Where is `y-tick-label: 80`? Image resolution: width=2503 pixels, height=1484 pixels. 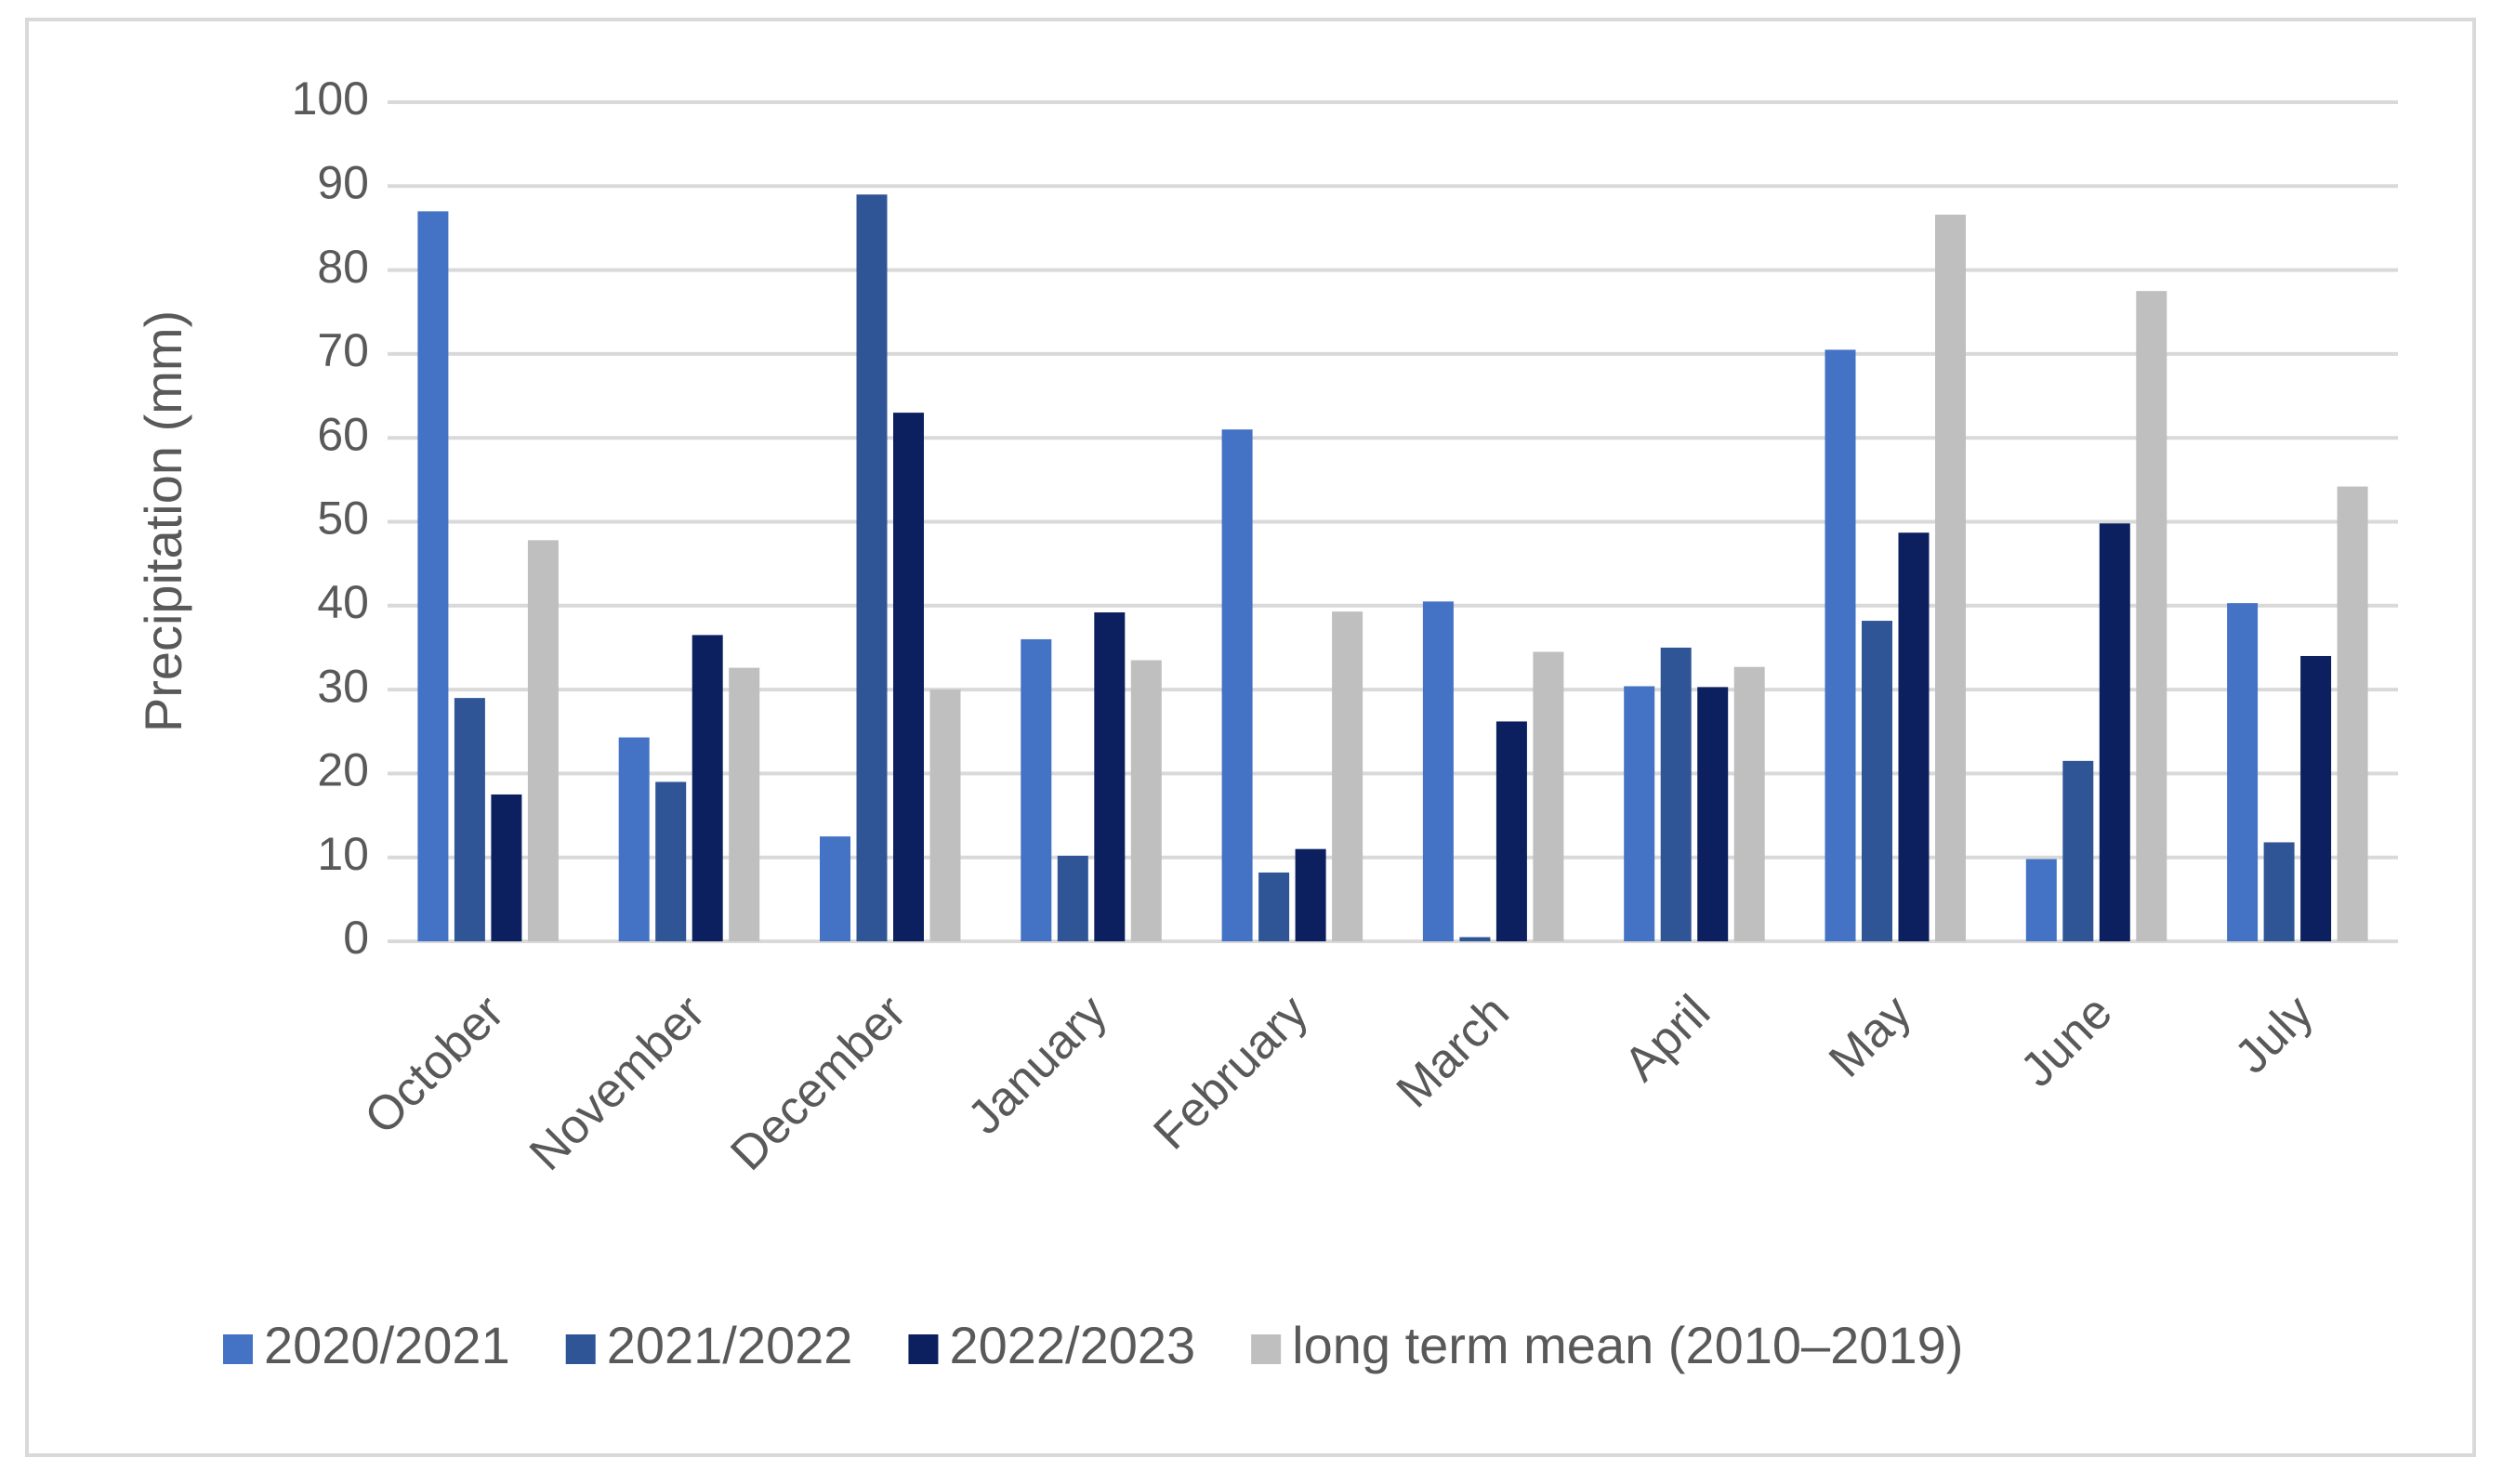 y-tick-label: 80 is located at coordinates (343, 267).